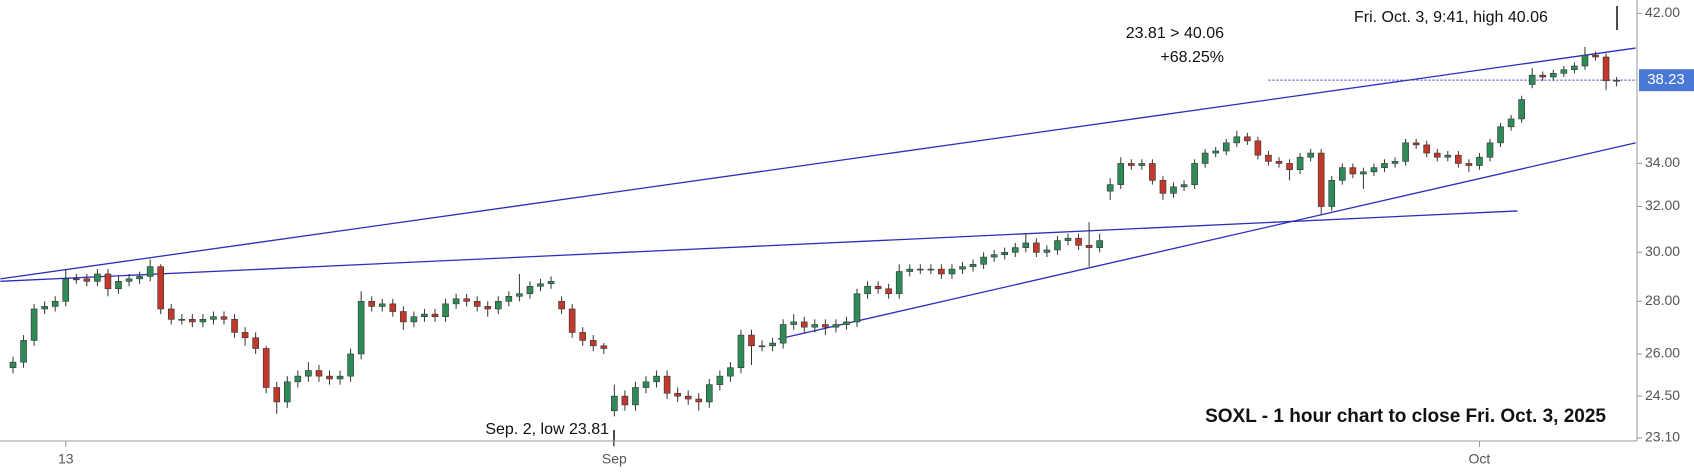  Describe the element at coordinates (1451, 17) in the screenshot. I see `high-annotation: Fri. Oct. 3, 9:41, high 40.06` at that location.